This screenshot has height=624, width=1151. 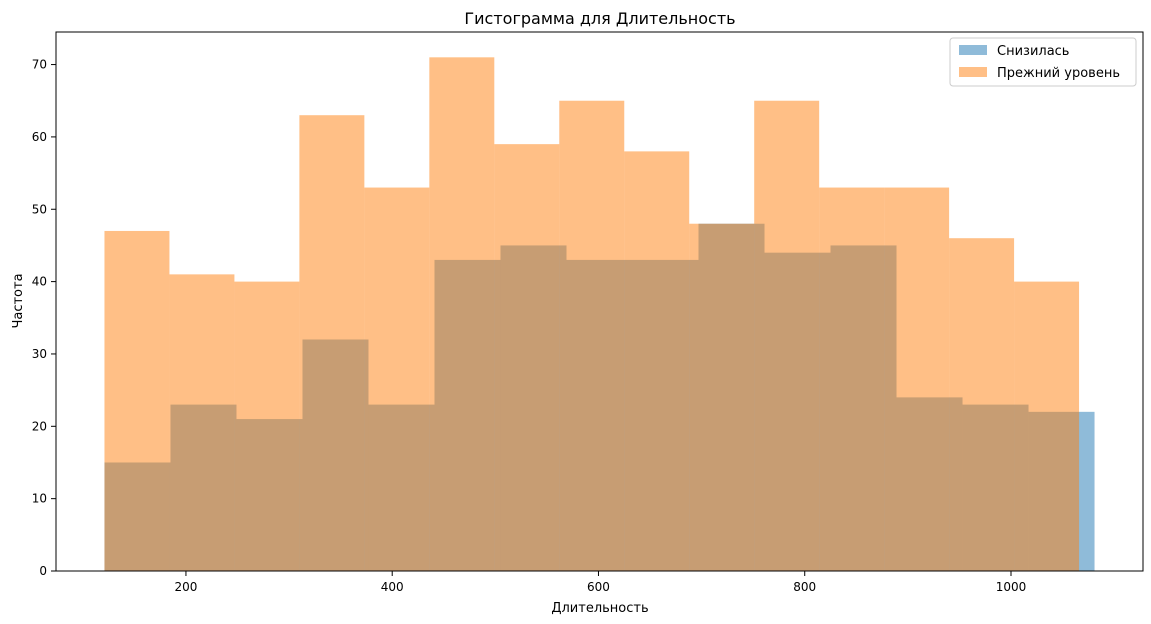 What do you see at coordinates (599, 18) in the screenshot?
I see `chart-title: Гистограмма для Длительность` at bounding box center [599, 18].